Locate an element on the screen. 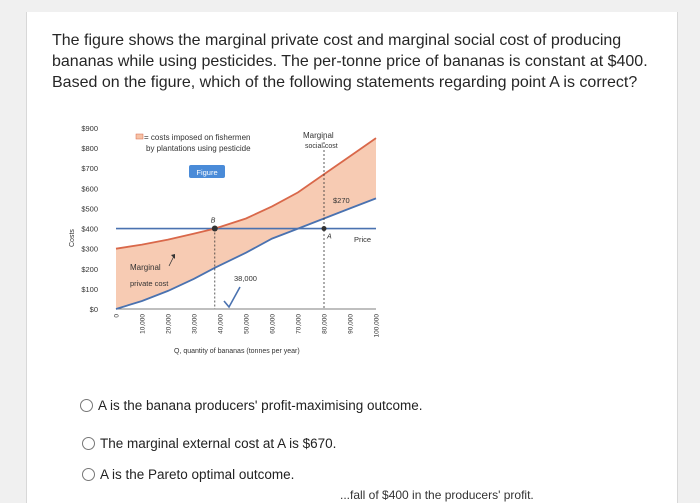 The width and height of the screenshot is (700, 503). mpc-label-1: Marginal is located at coordinates (145, 267).